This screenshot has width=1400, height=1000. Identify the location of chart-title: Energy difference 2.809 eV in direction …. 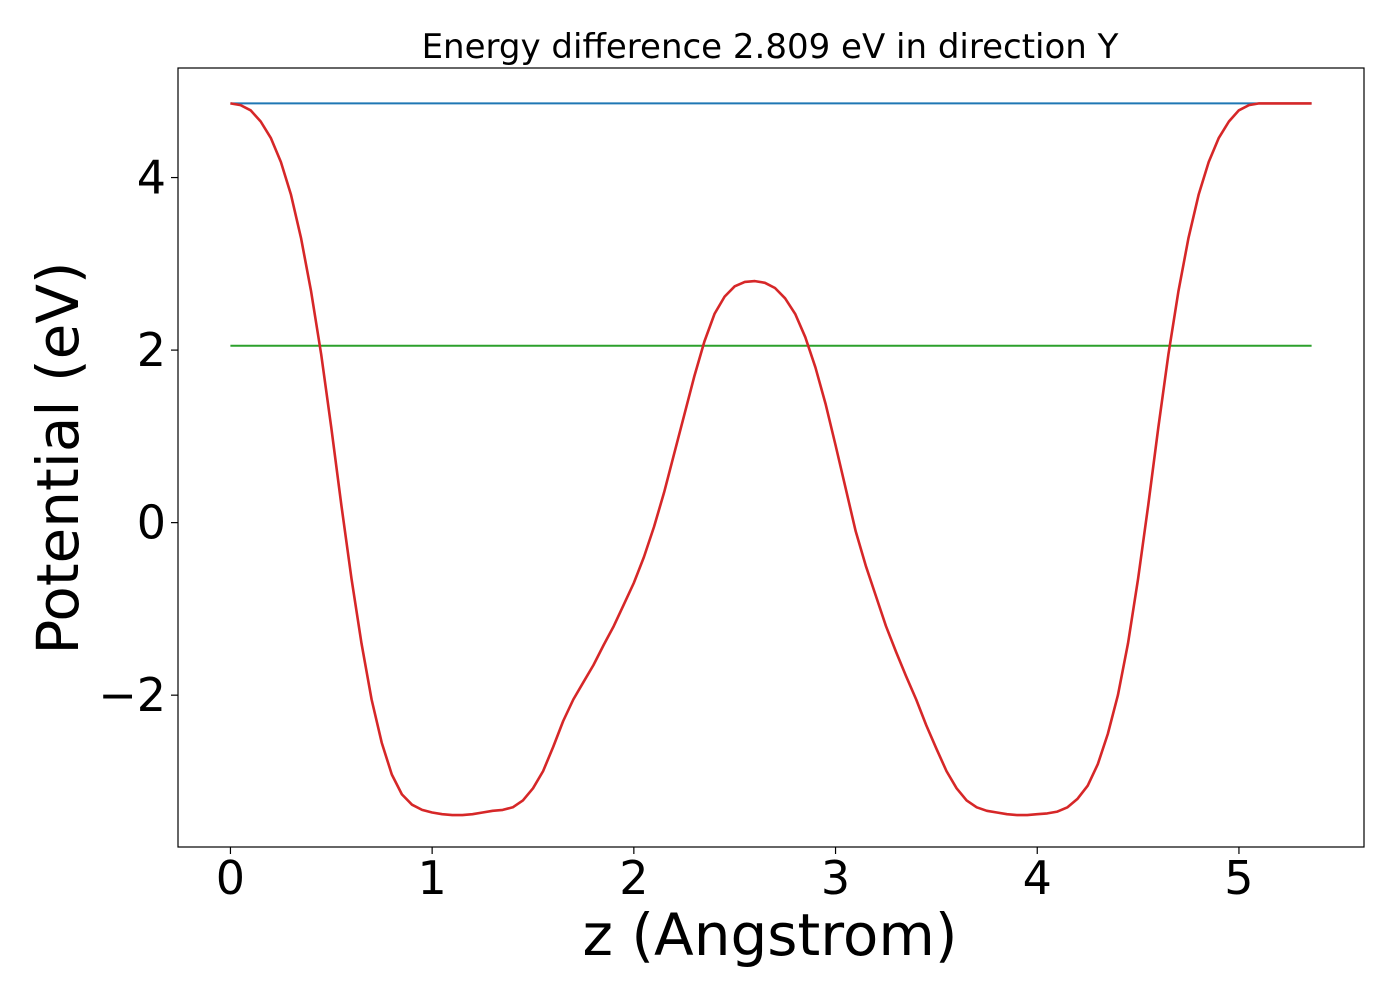
(770, 47).